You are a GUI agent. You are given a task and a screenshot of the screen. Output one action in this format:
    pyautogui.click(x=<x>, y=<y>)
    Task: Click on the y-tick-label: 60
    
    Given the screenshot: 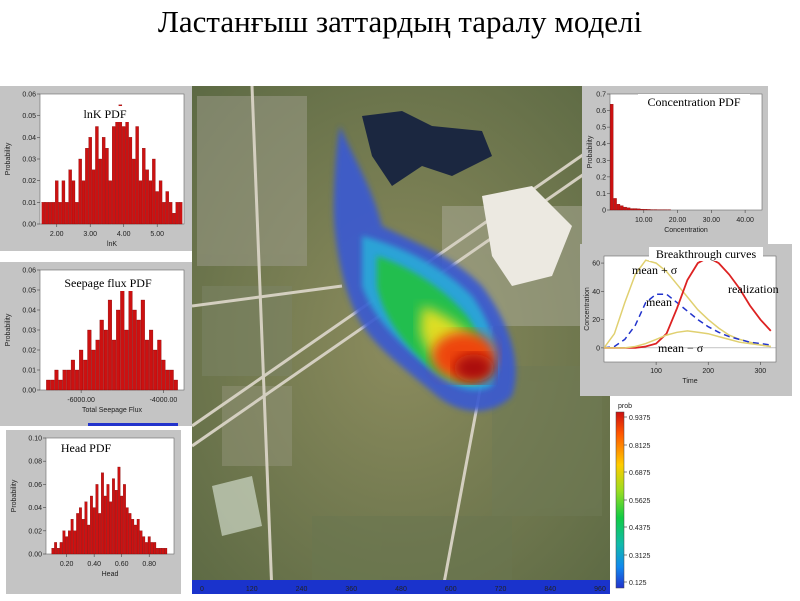 What is the action you would take?
    pyautogui.click(x=596, y=264)
    